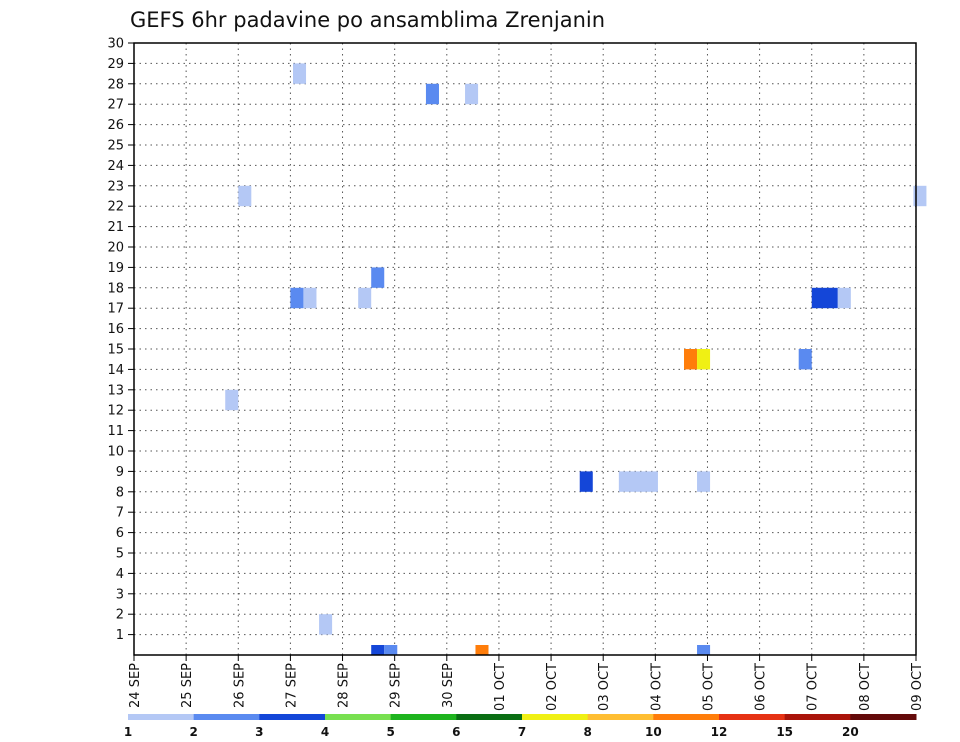 This screenshot has height=742, width=960. What do you see at coordinates (115, 64) in the screenshot?
I see `y-tick-label: 29` at bounding box center [115, 64].